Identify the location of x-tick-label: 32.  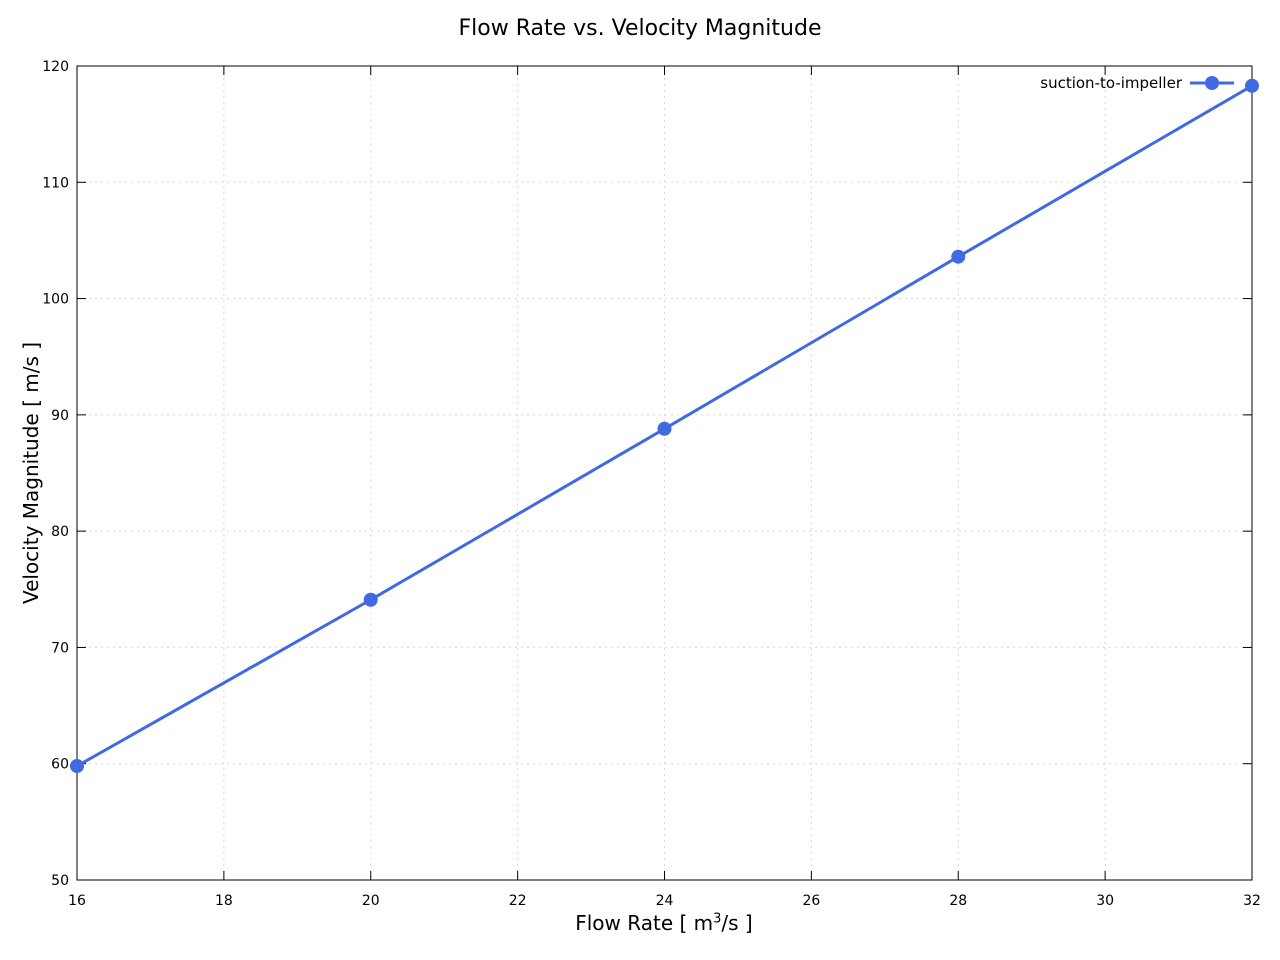
(1252, 901).